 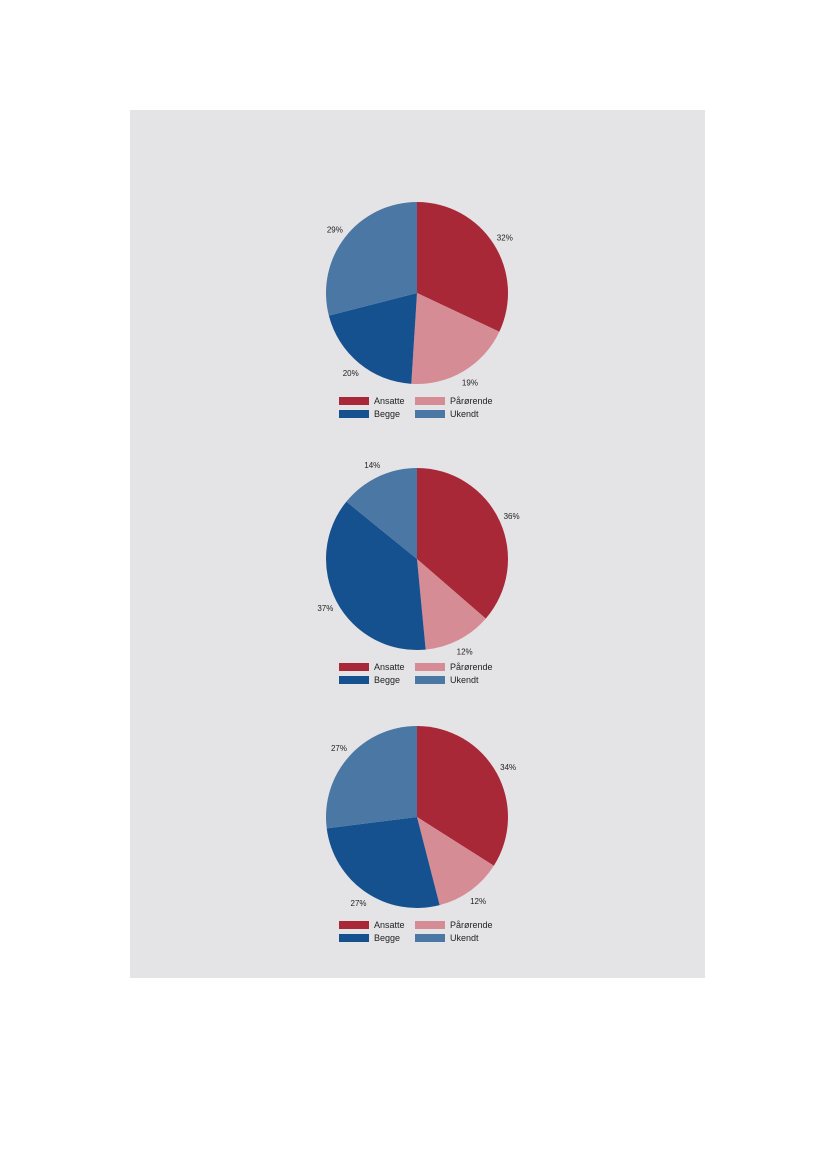 I want to click on legend-3: Ansatte Pårørende Begge Ukendt, so click(x=434, y=931).